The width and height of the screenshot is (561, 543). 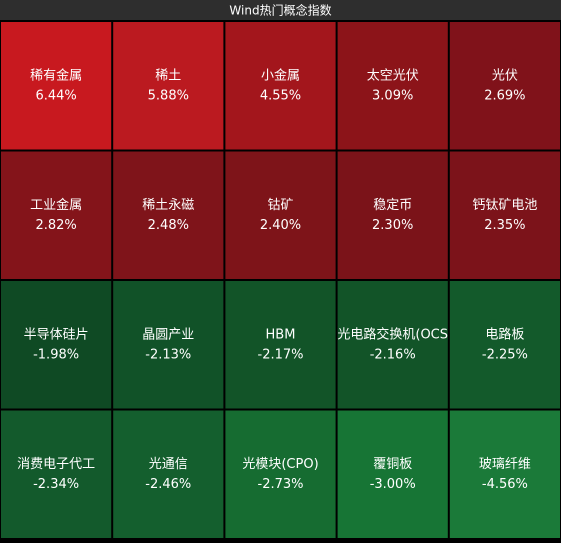 I want to click on tile-label: 玻璃纤维, so click(x=505, y=464).